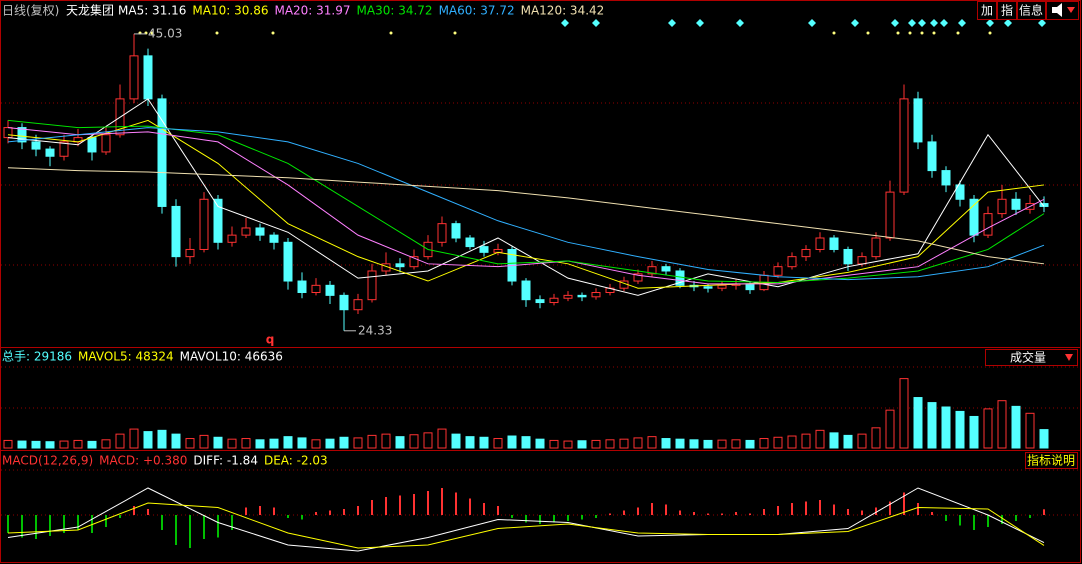  Describe the element at coordinates (142, 357) in the screenshot. I see `volume-legend: 总手: 29186 MAVOL5: 48324 MAVOL10: 46636` at that location.